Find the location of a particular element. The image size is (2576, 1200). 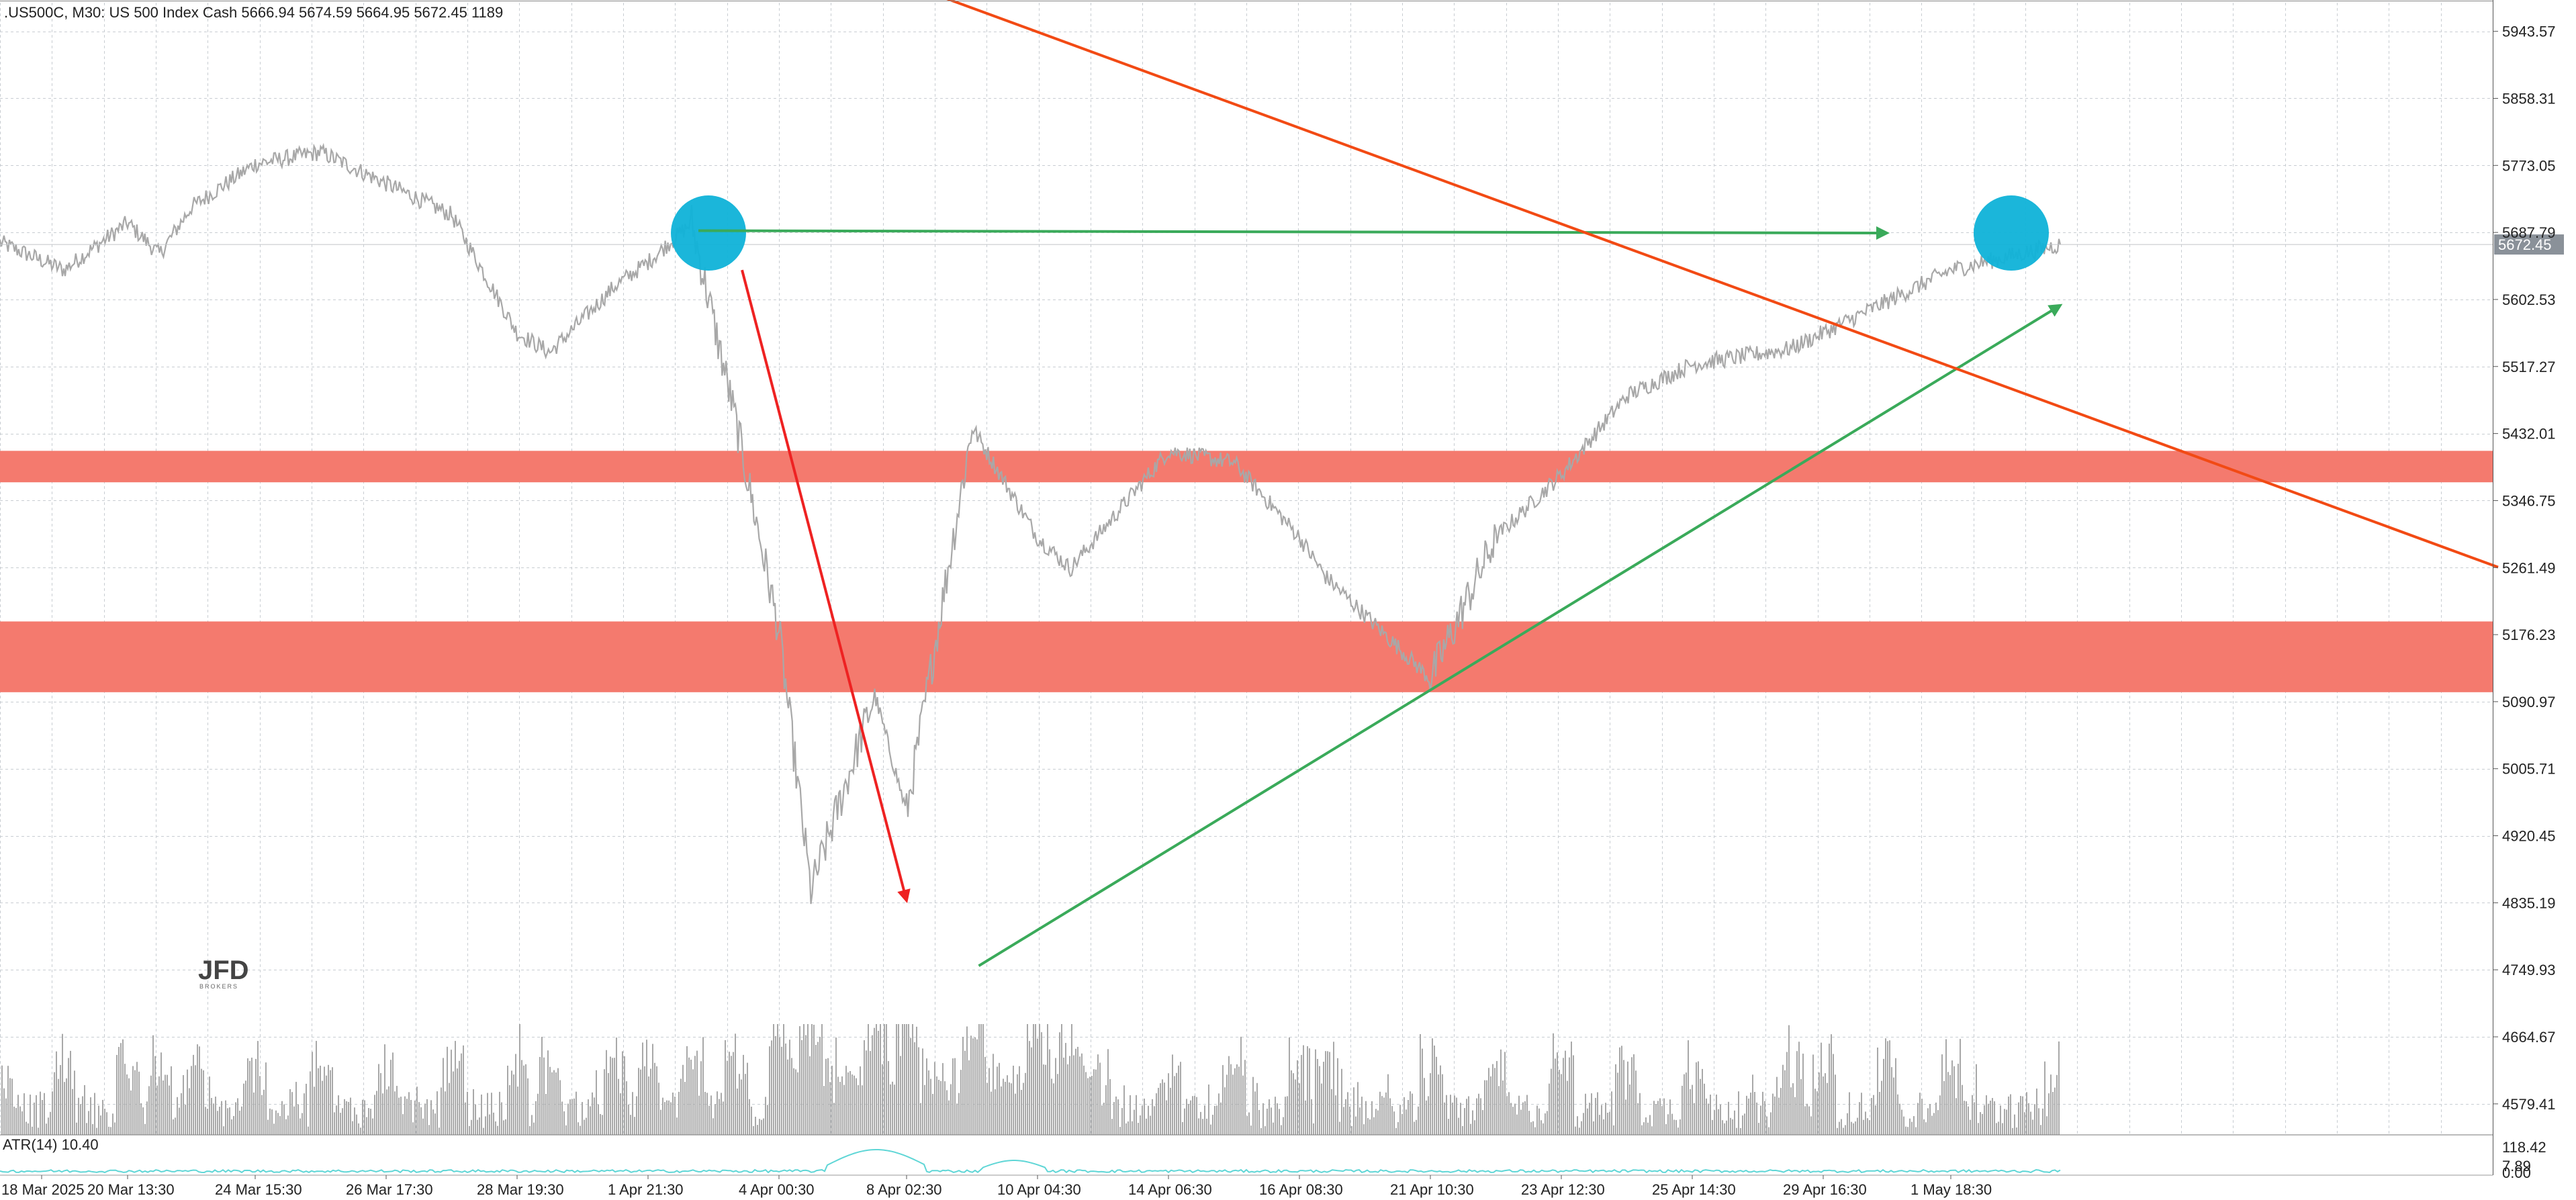

x-tick-label: 20 Mar 13:30 is located at coordinates (131, 1190).